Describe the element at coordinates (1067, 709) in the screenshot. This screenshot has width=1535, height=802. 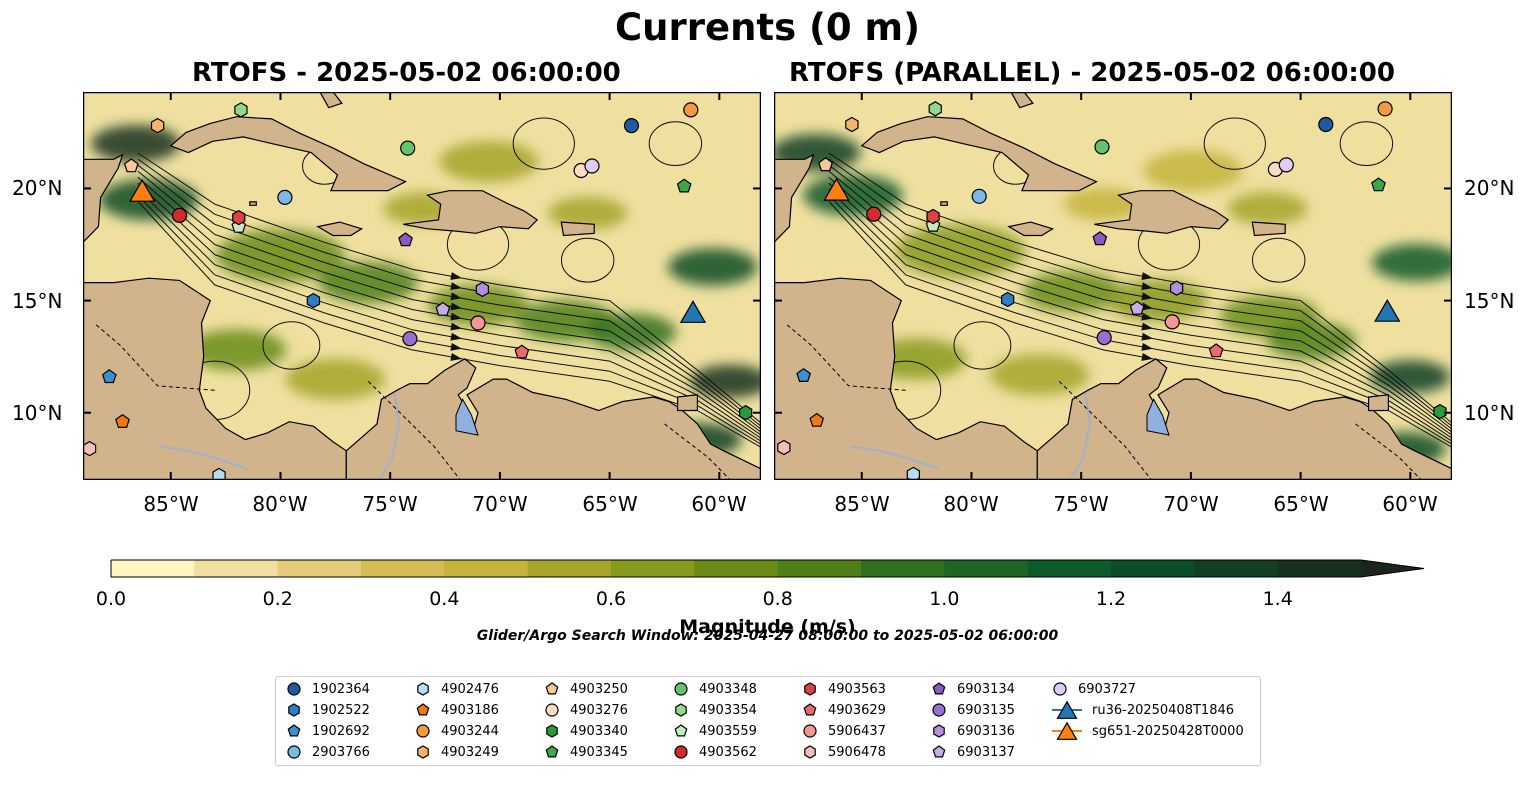
I see `legend-marker-triangle` at that location.